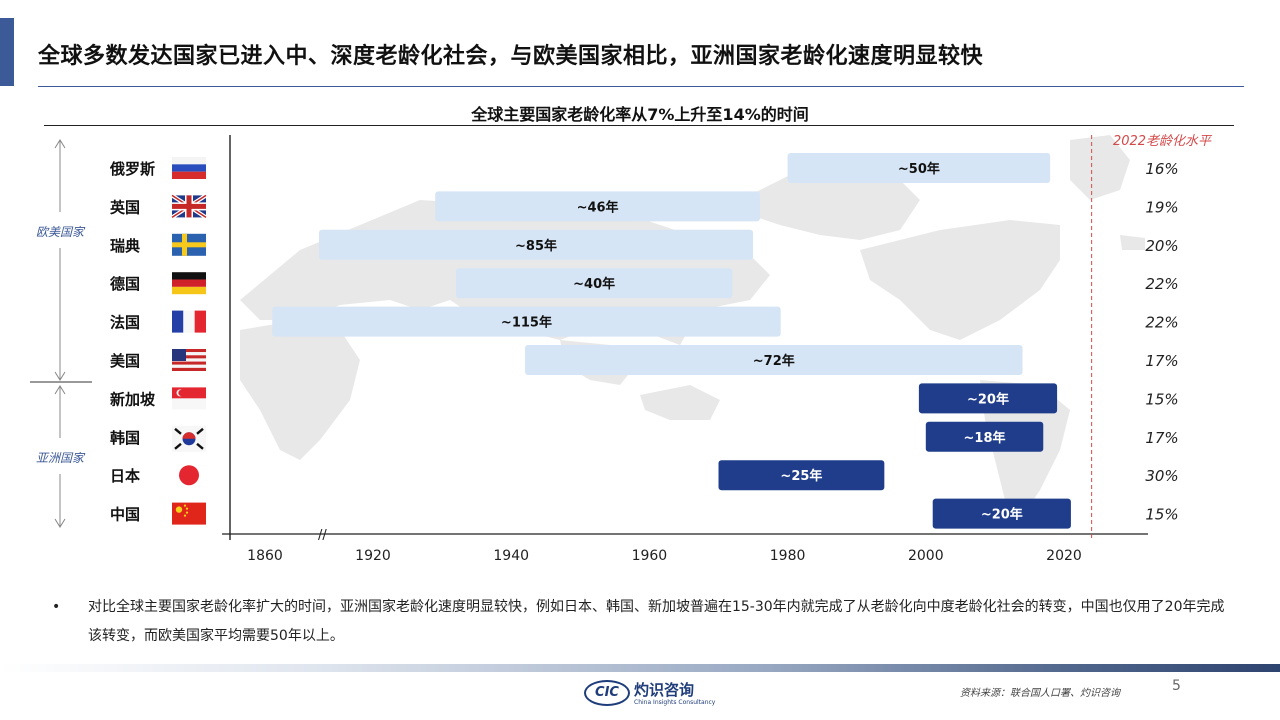 The image size is (1280, 720). I want to click on duration-label: ~40年, so click(594, 284).